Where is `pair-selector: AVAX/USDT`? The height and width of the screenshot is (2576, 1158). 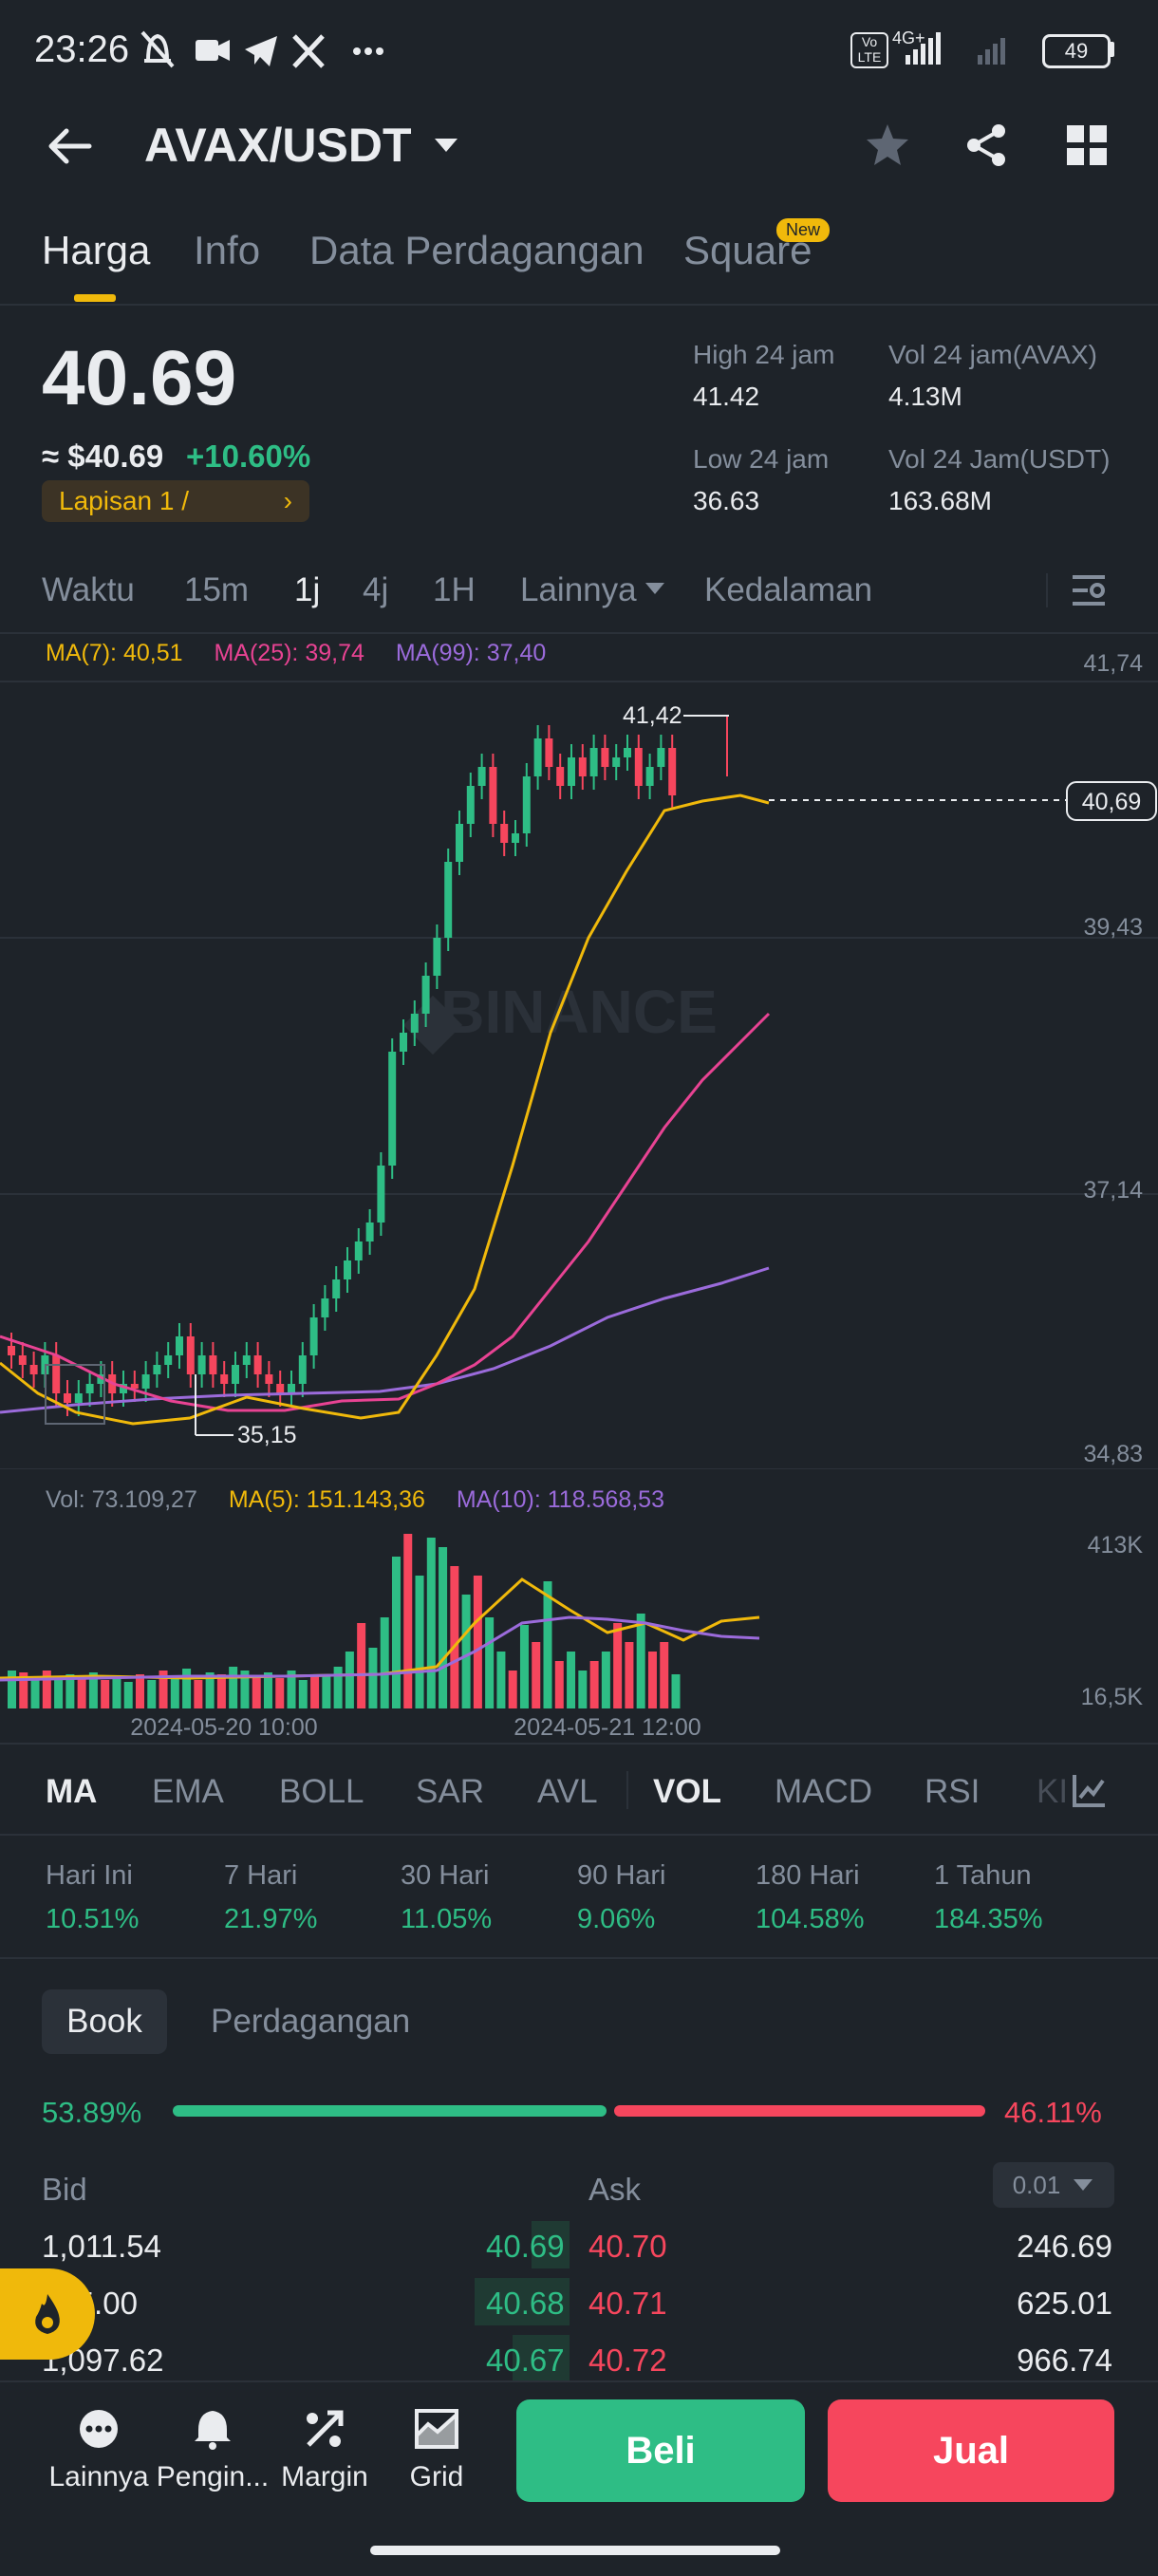 pair-selector: AVAX/USDT is located at coordinates (304, 145).